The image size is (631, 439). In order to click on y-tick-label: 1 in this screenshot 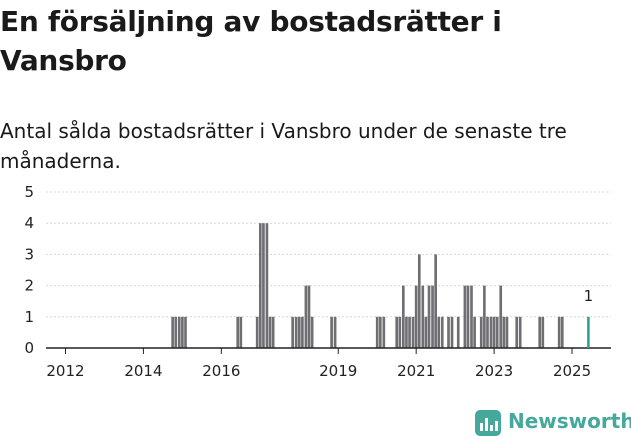, I will do `click(29, 317)`.